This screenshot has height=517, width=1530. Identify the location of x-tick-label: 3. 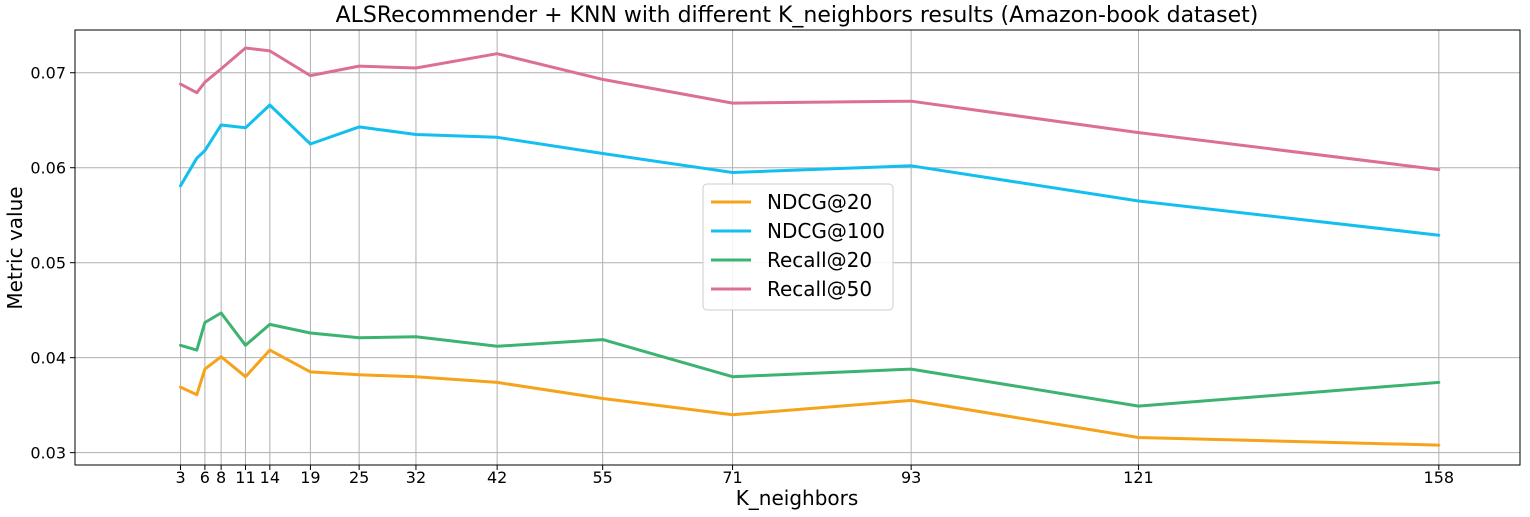
(180, 477).